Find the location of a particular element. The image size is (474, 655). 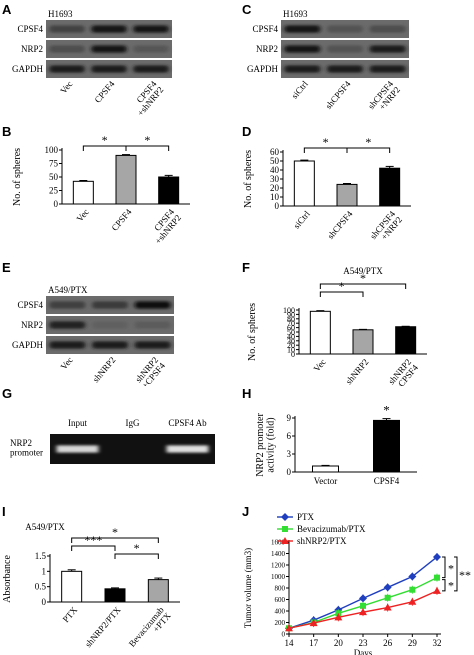

y-tick-label: 1 is located at coordinates (44, 571).